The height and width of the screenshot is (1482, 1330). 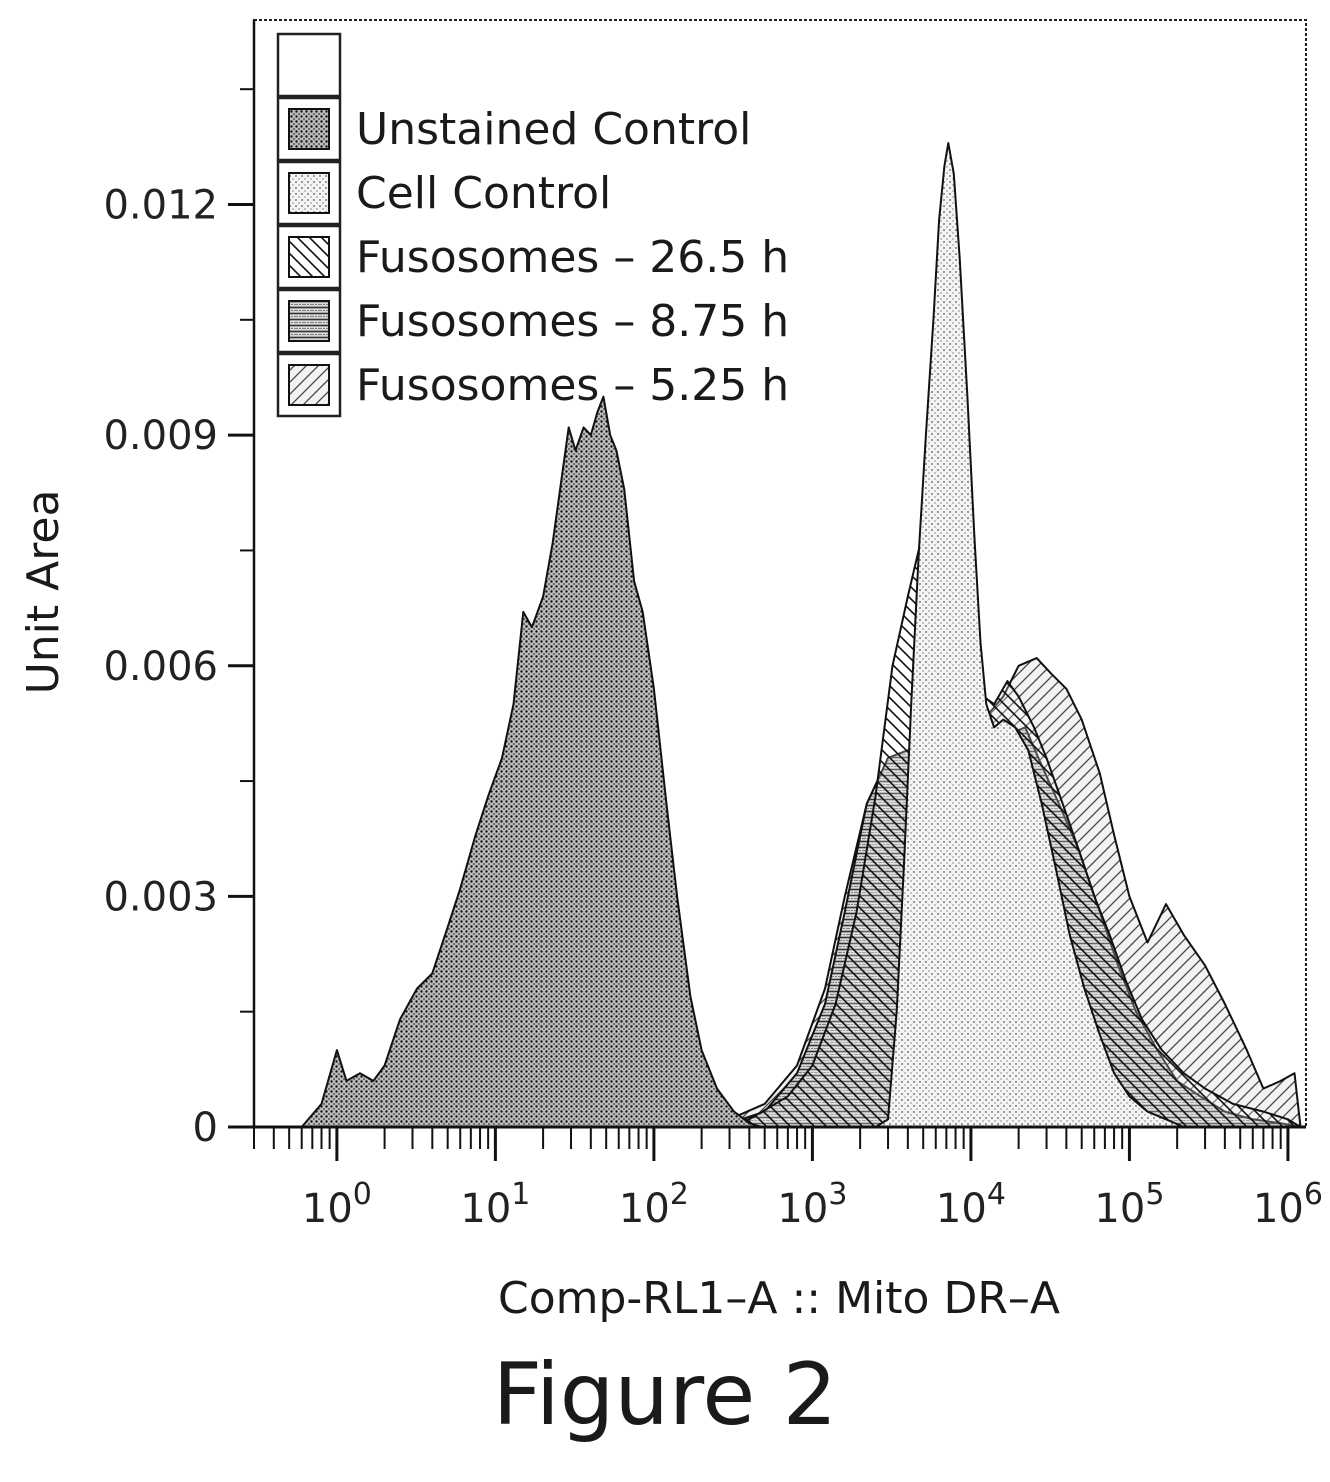 I want to click on legend-label: Fusosomes – 26.5 h, so click(x=572, y=257).